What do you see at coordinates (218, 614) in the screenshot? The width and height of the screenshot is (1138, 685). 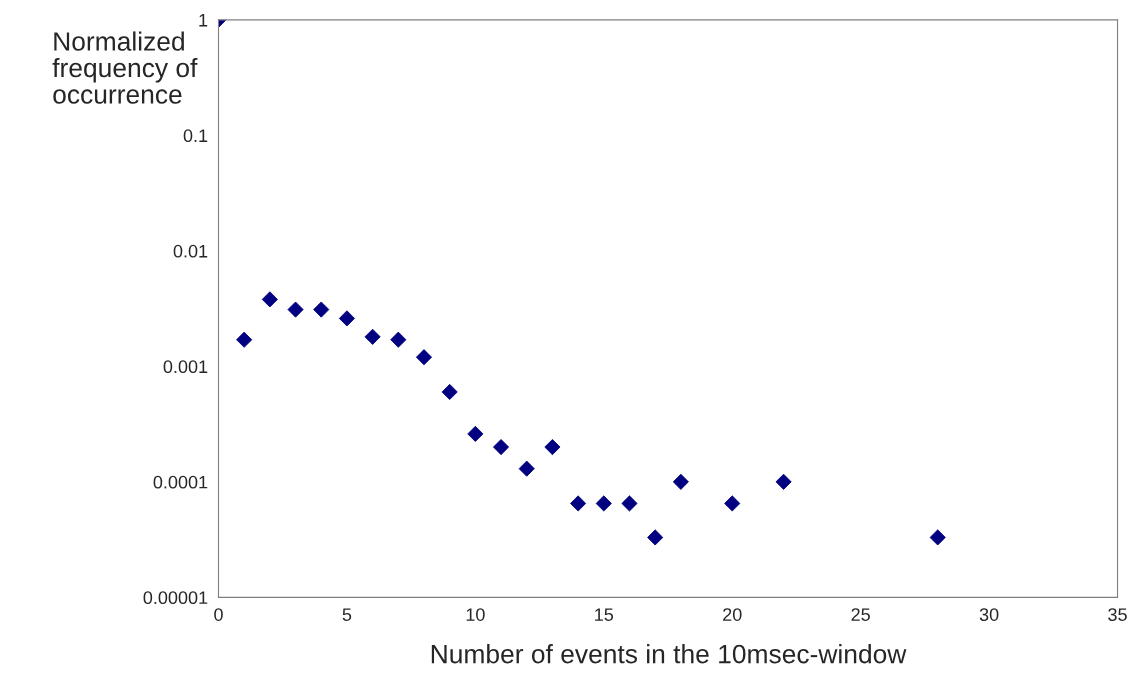 I see `x-tick-label: 0` at bounding box center [218, 614].